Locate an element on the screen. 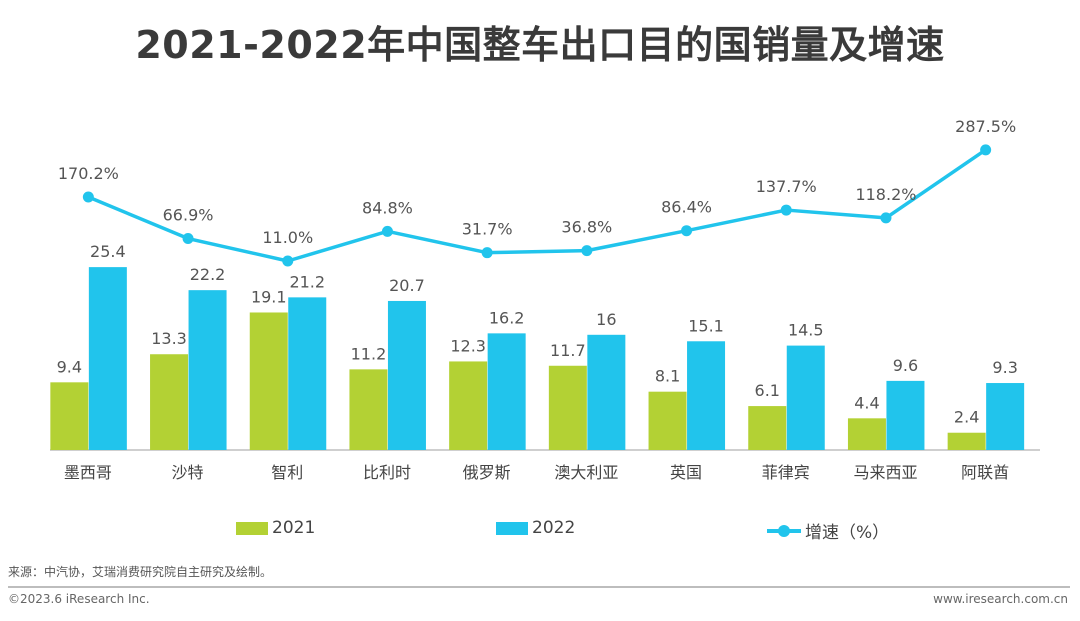  growth-label-1: 66.9% is located at coordinates (188, 215).